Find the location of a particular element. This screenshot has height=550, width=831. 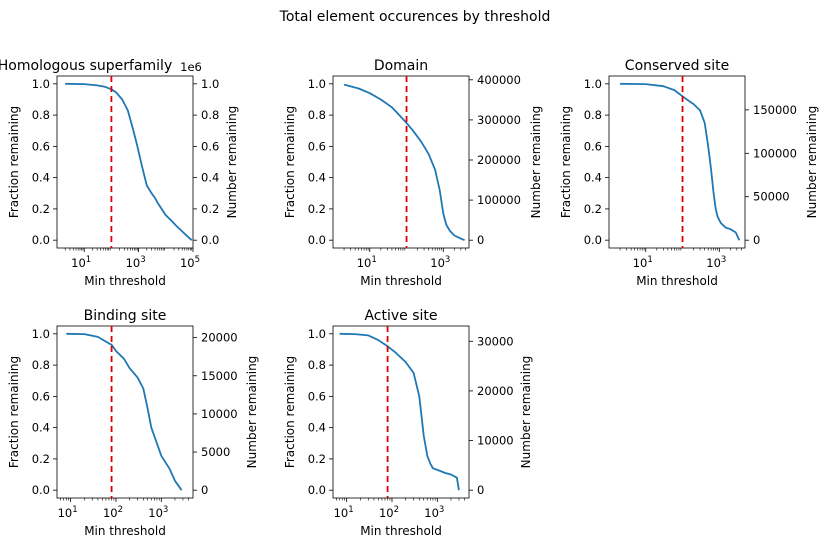

y2-tick-label: 0.6 is located at coordinates (210, 146).